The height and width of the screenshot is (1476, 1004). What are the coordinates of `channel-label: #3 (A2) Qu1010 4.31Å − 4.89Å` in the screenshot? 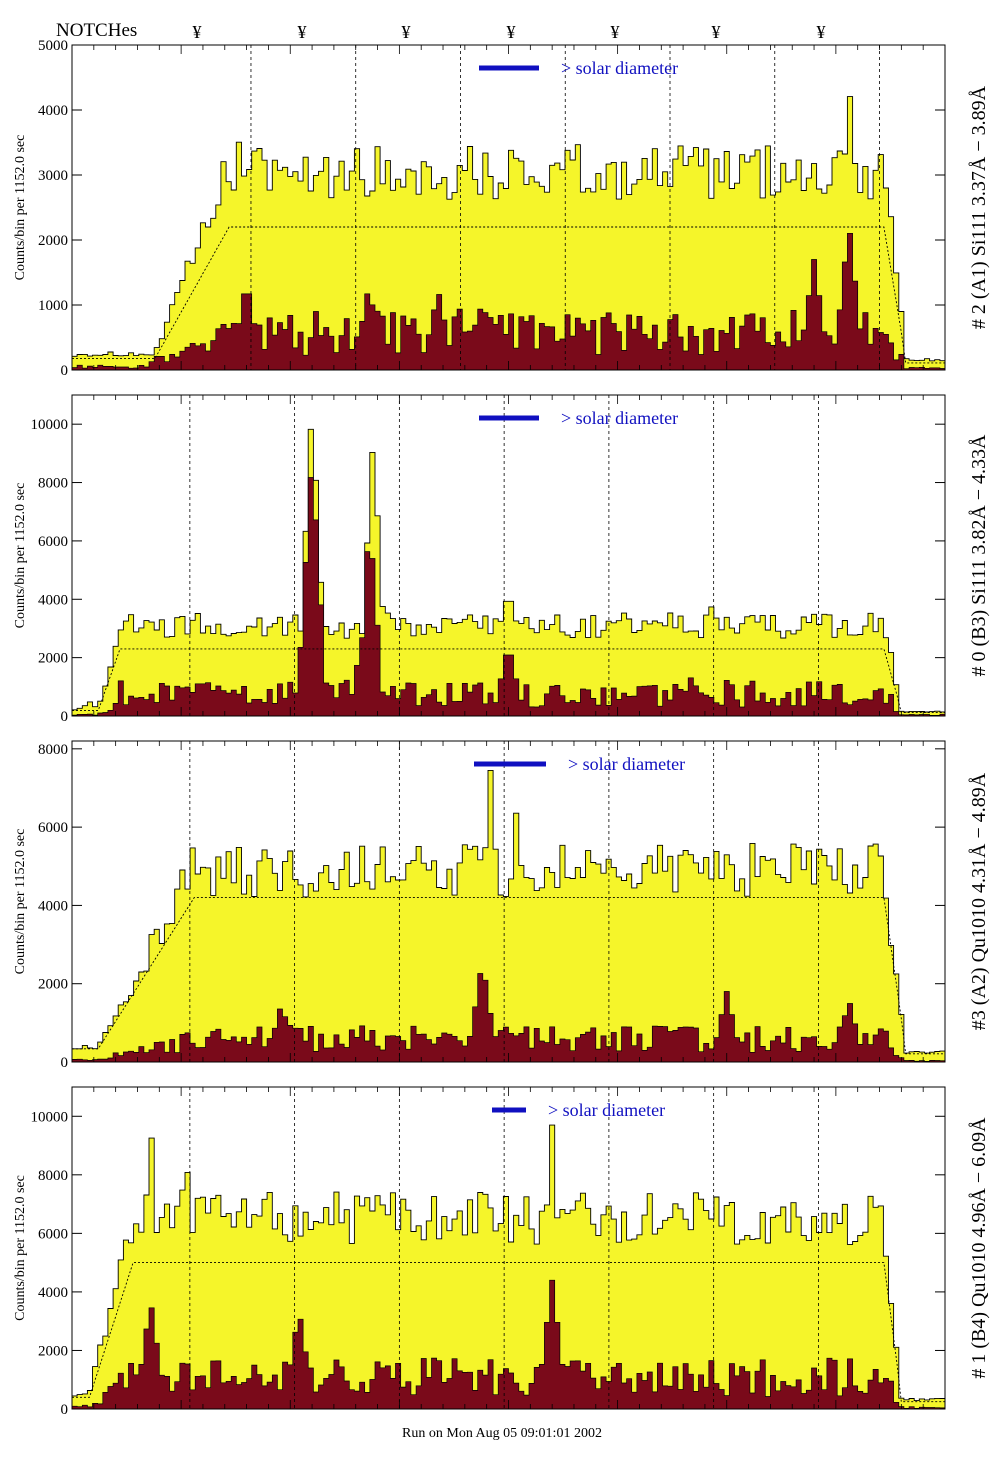 It's located at (979, 901).